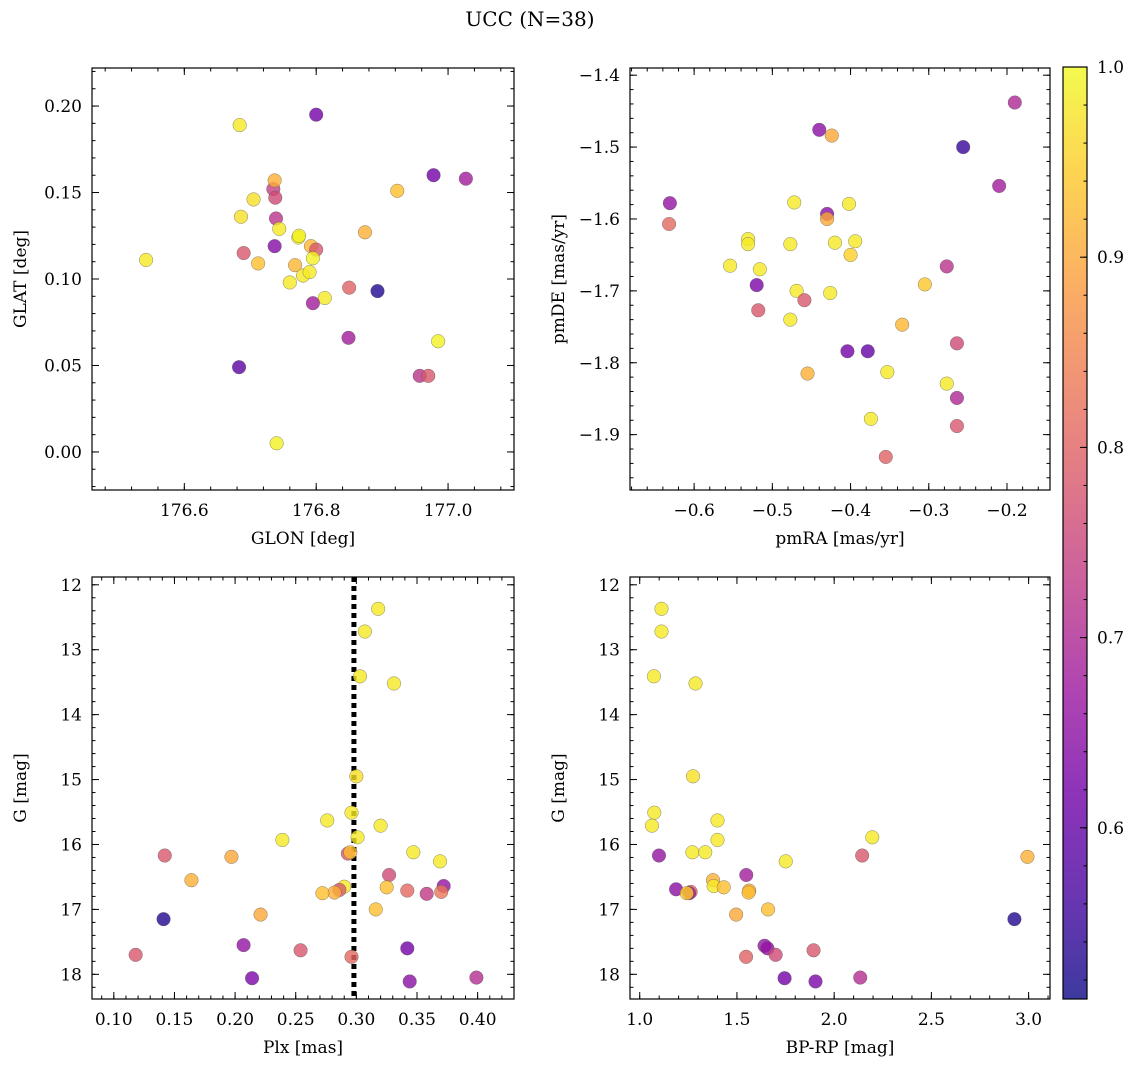 The image size is (1136, 1067). I want to click on x-tick-label: 177.0, so click(448, 511).